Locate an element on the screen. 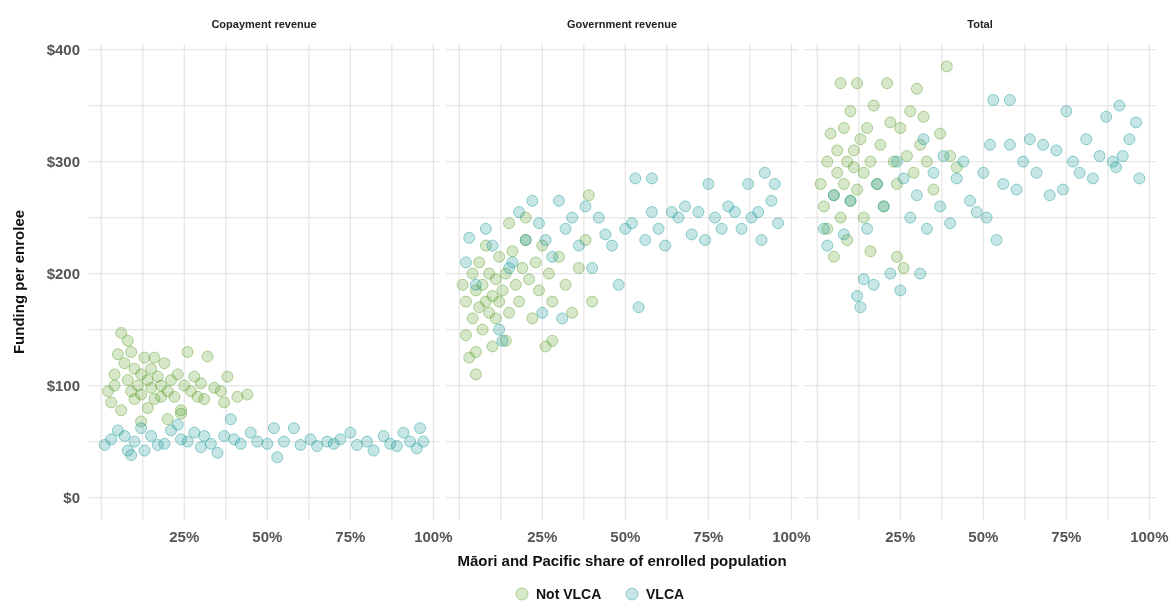 This screenshot has height=608, width=1170. y-tick-label: $0 is located at coordinates (71, 497).